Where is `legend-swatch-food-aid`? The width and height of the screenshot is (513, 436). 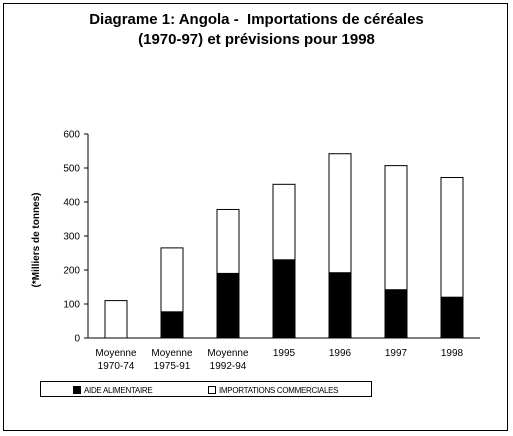 legend-swatch-food-aid is located at coordinates (77, 390).